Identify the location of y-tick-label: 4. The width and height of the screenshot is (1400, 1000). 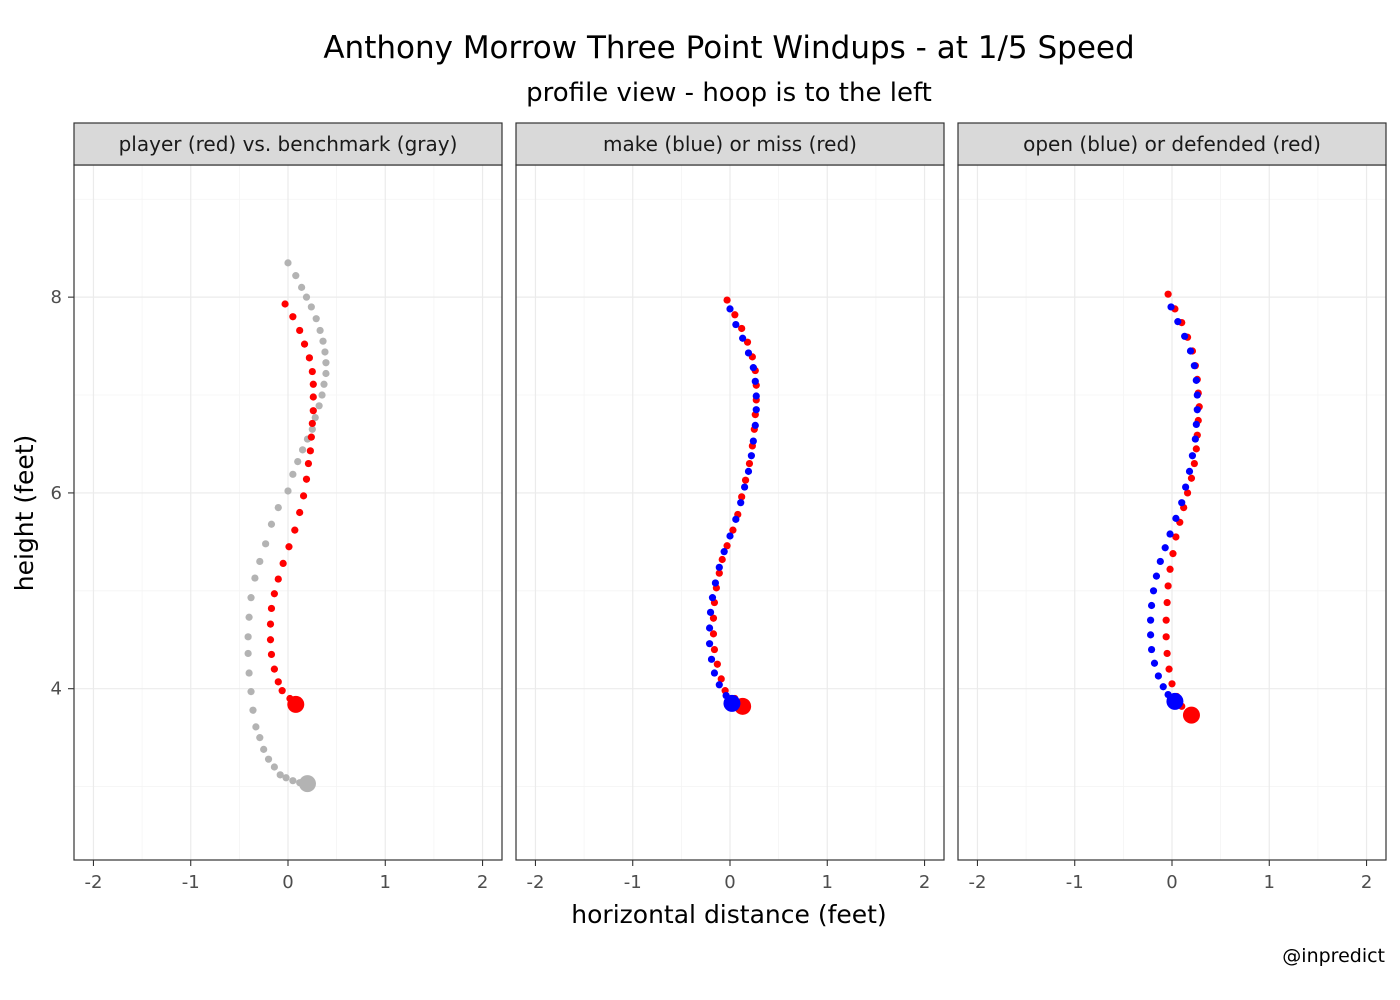
(56, 689).